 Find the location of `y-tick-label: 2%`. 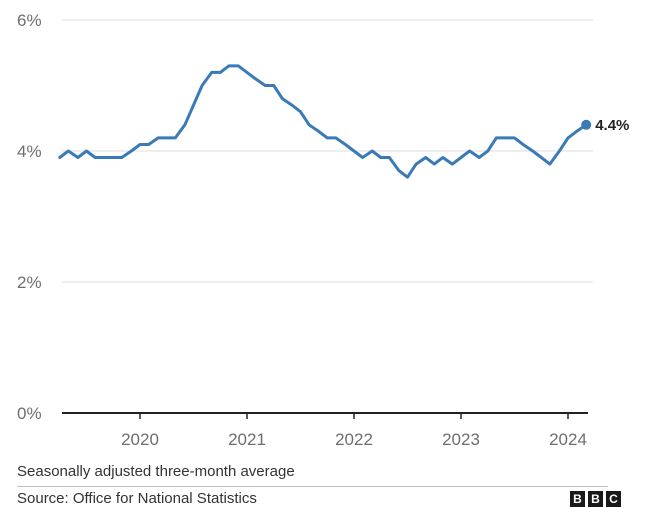

y-tick-label: 2% is located at coordinates (29, 282).